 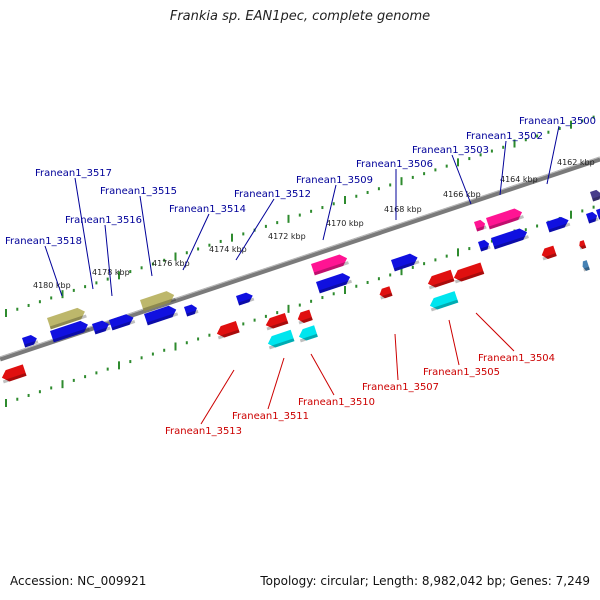 What do you see at coordinates (516, 358) in the screenshot?
I see `reverse-gene-label: Franean1_3504` at bounding box center [516, 358].